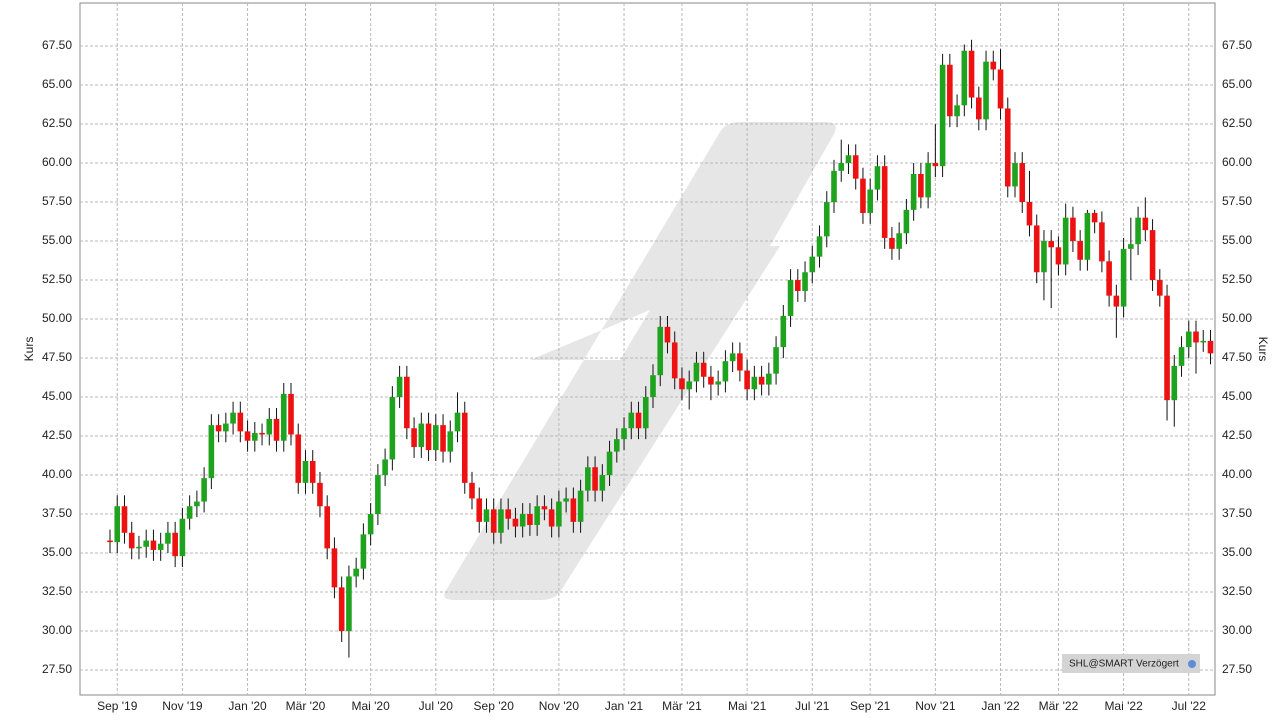  I want to click on y2-tick-label: 67.50, so click(1237, 45).